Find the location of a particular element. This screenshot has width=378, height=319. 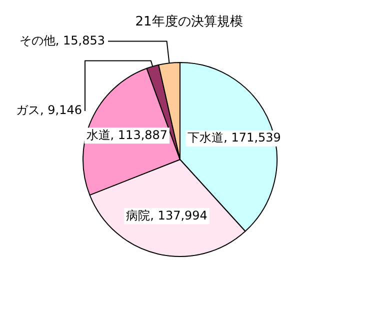

slice-label: 水道, 113,887 is located at coordinates (127, 135).